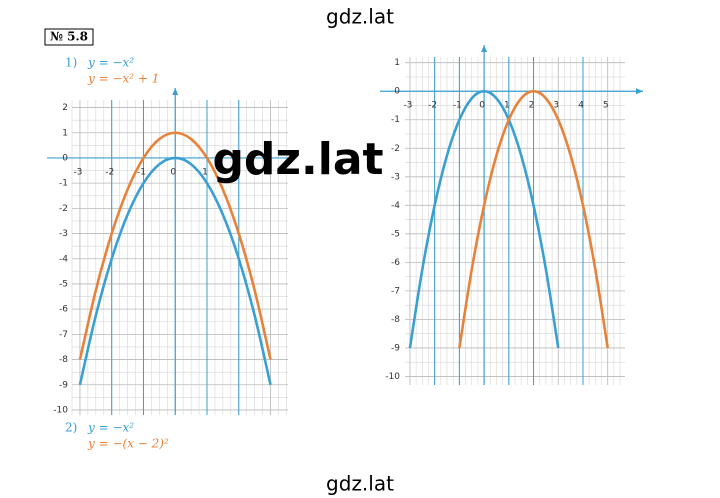 The image size is (720, 498). I want to click on part-number: 1), so click(71, 63).